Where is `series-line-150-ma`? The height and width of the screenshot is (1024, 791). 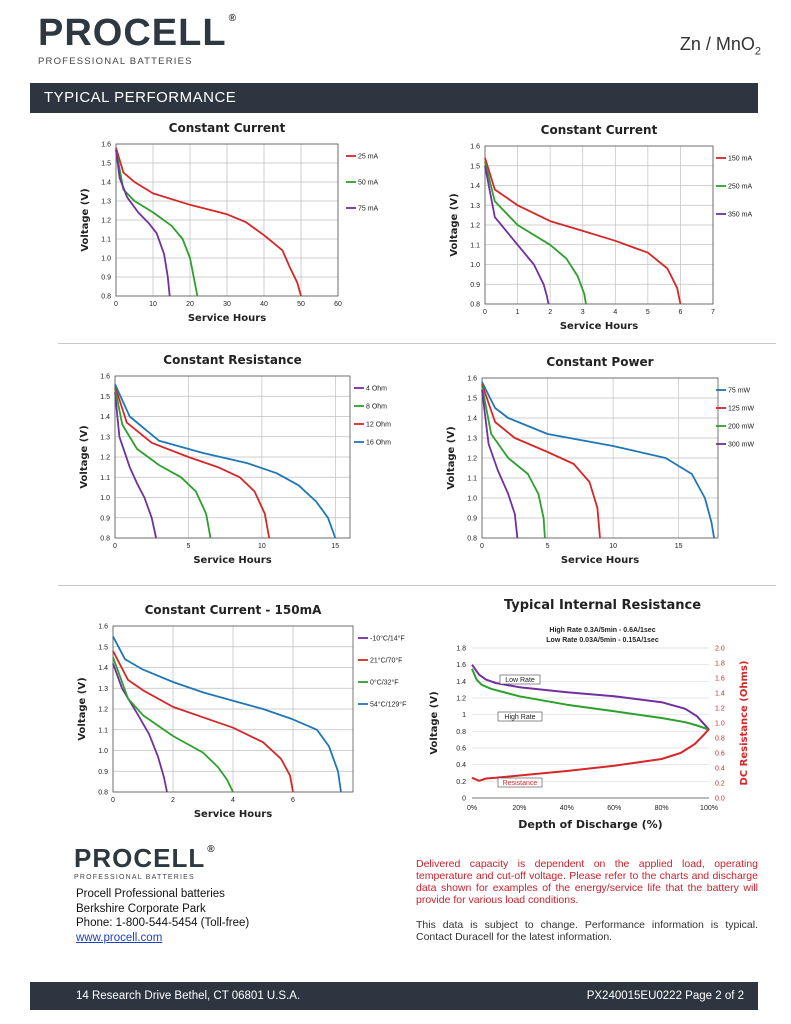
series-line-150-ma is located at coordinates (583, 231).